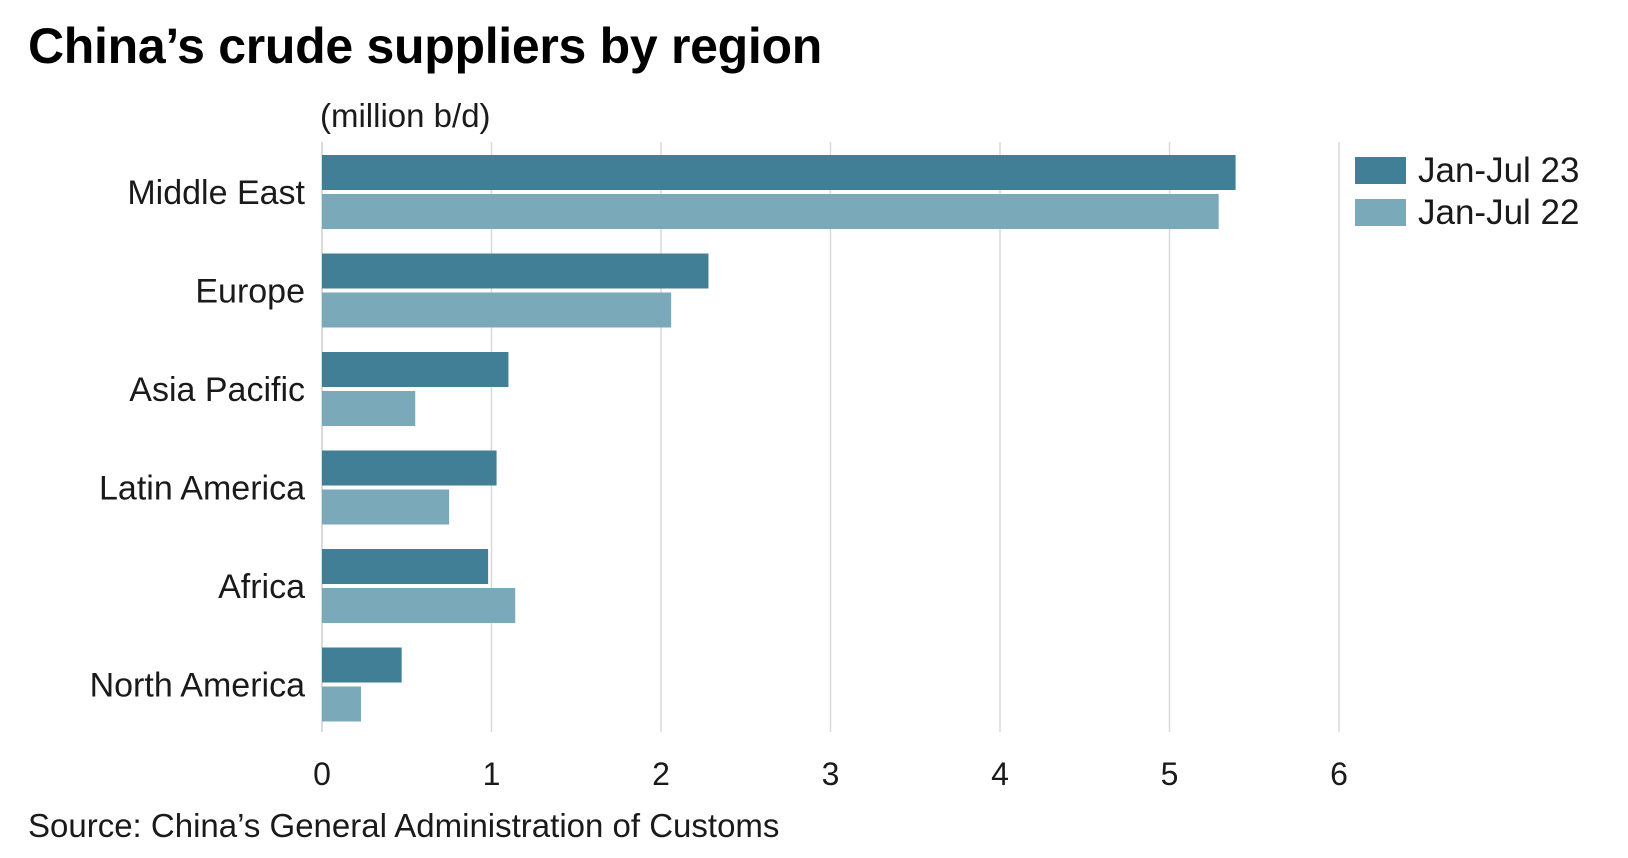  Describe the element at coordinates (1170, 774) in the screenshot. I see `x-tick-label-5: 5` at that location.